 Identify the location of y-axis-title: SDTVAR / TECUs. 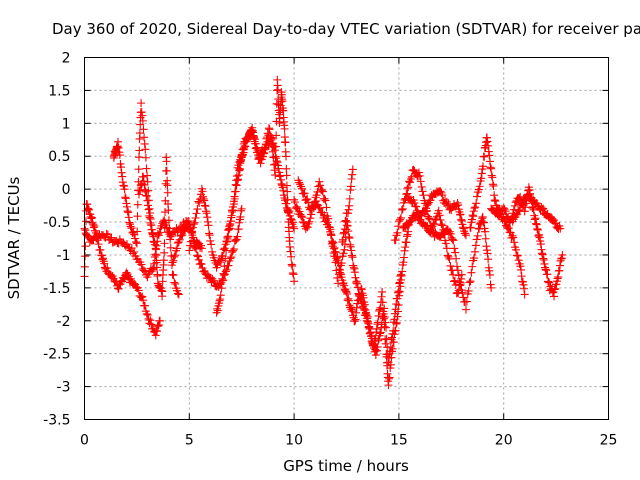
(14, 237).